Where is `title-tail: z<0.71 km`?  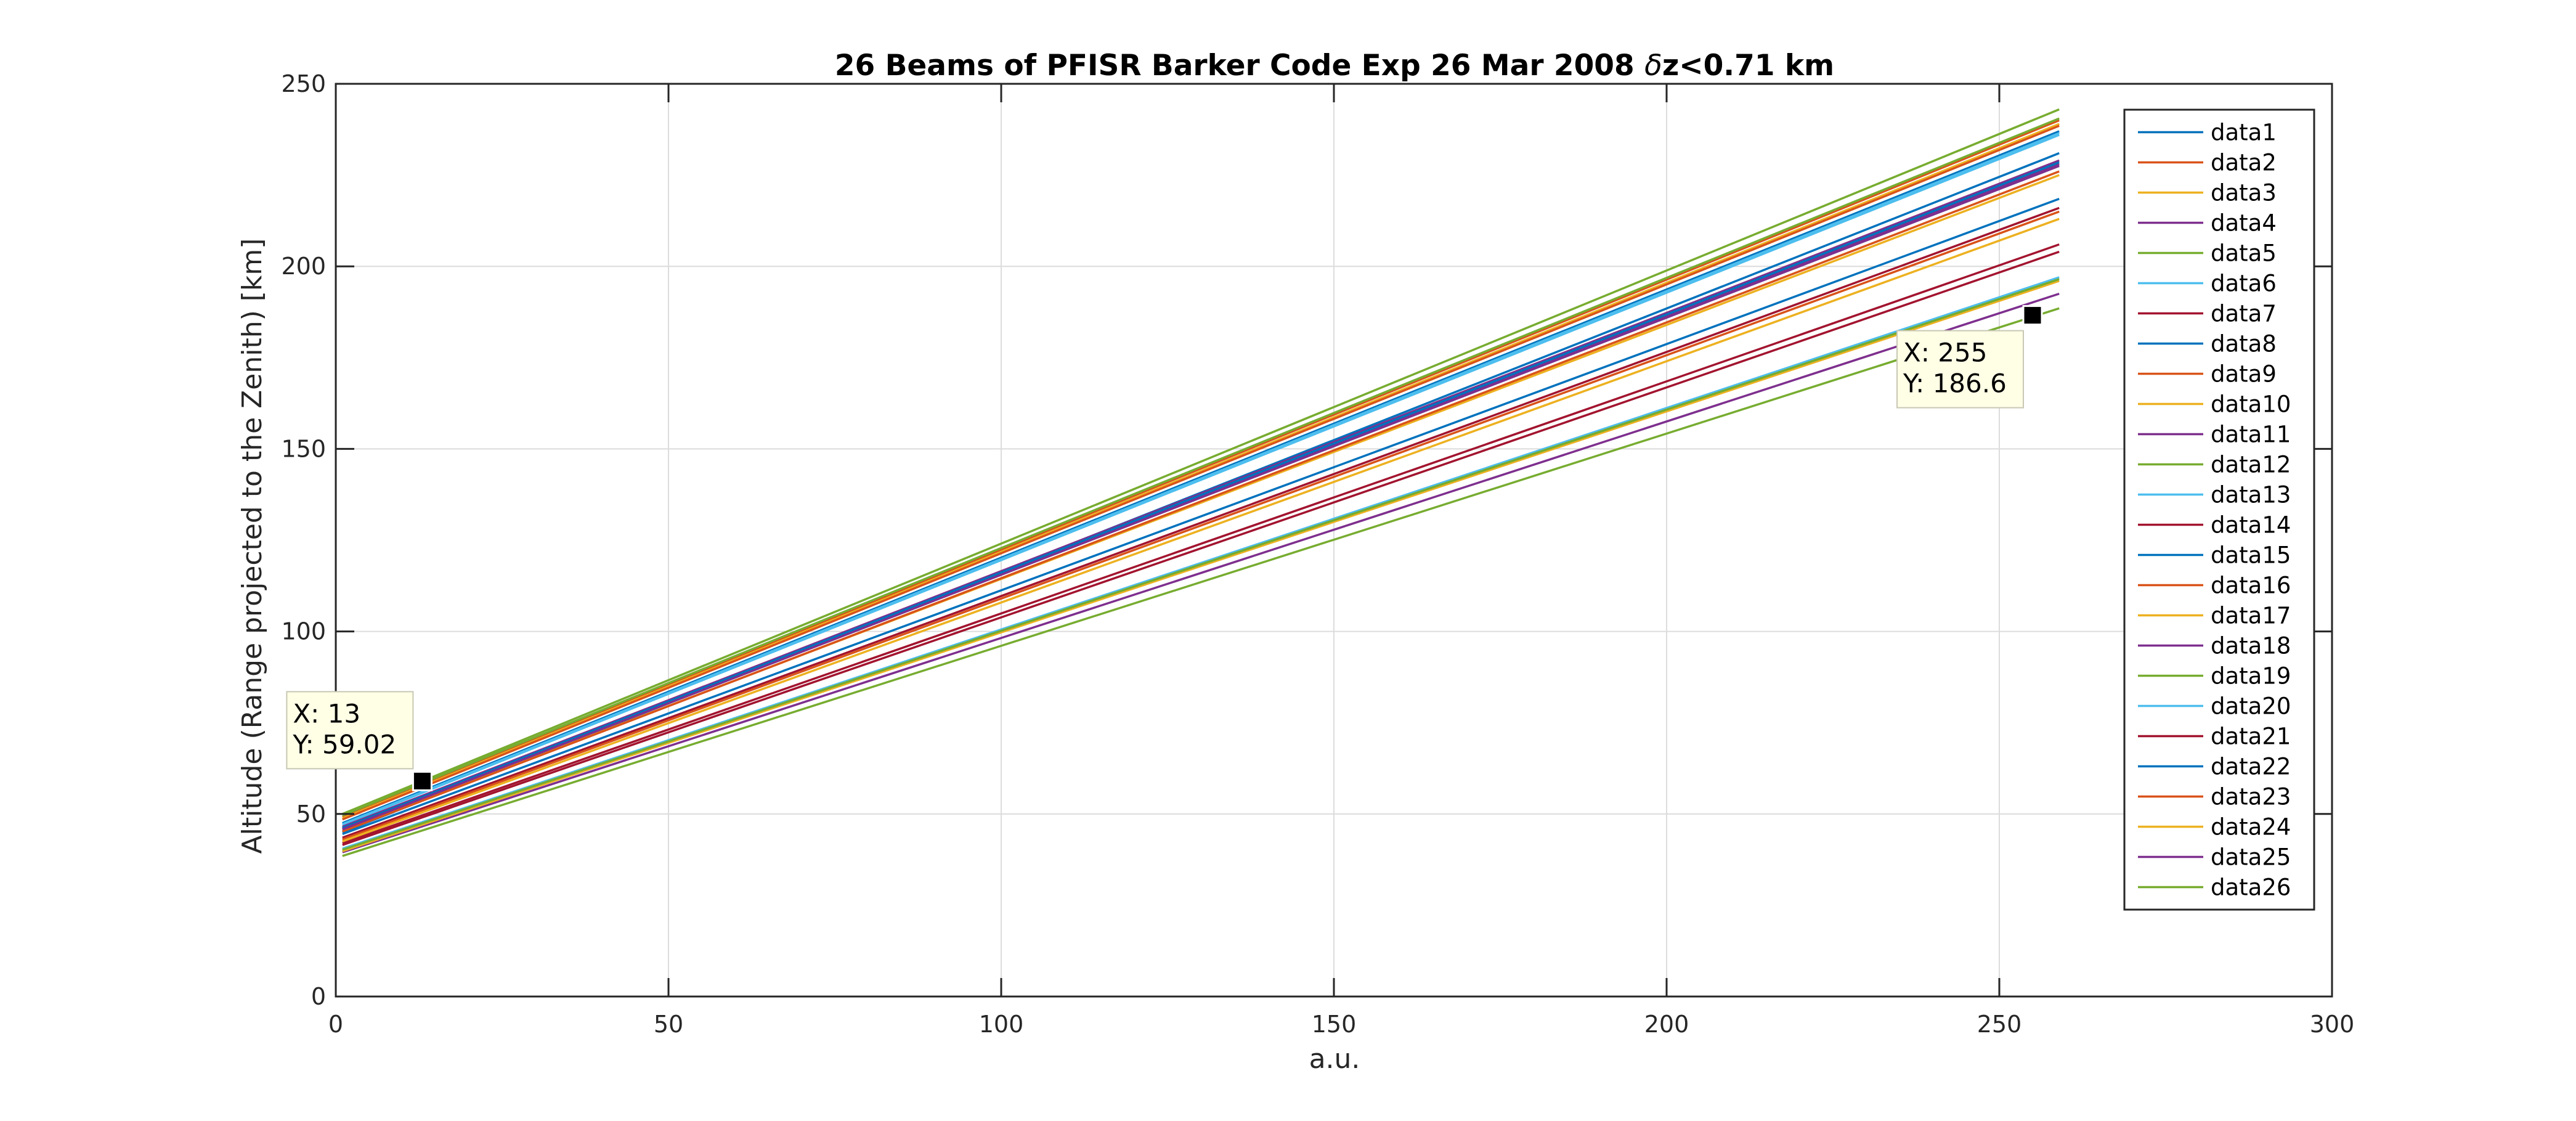
title-tail: z<0.71 km is located at coordinates (1748, 66).